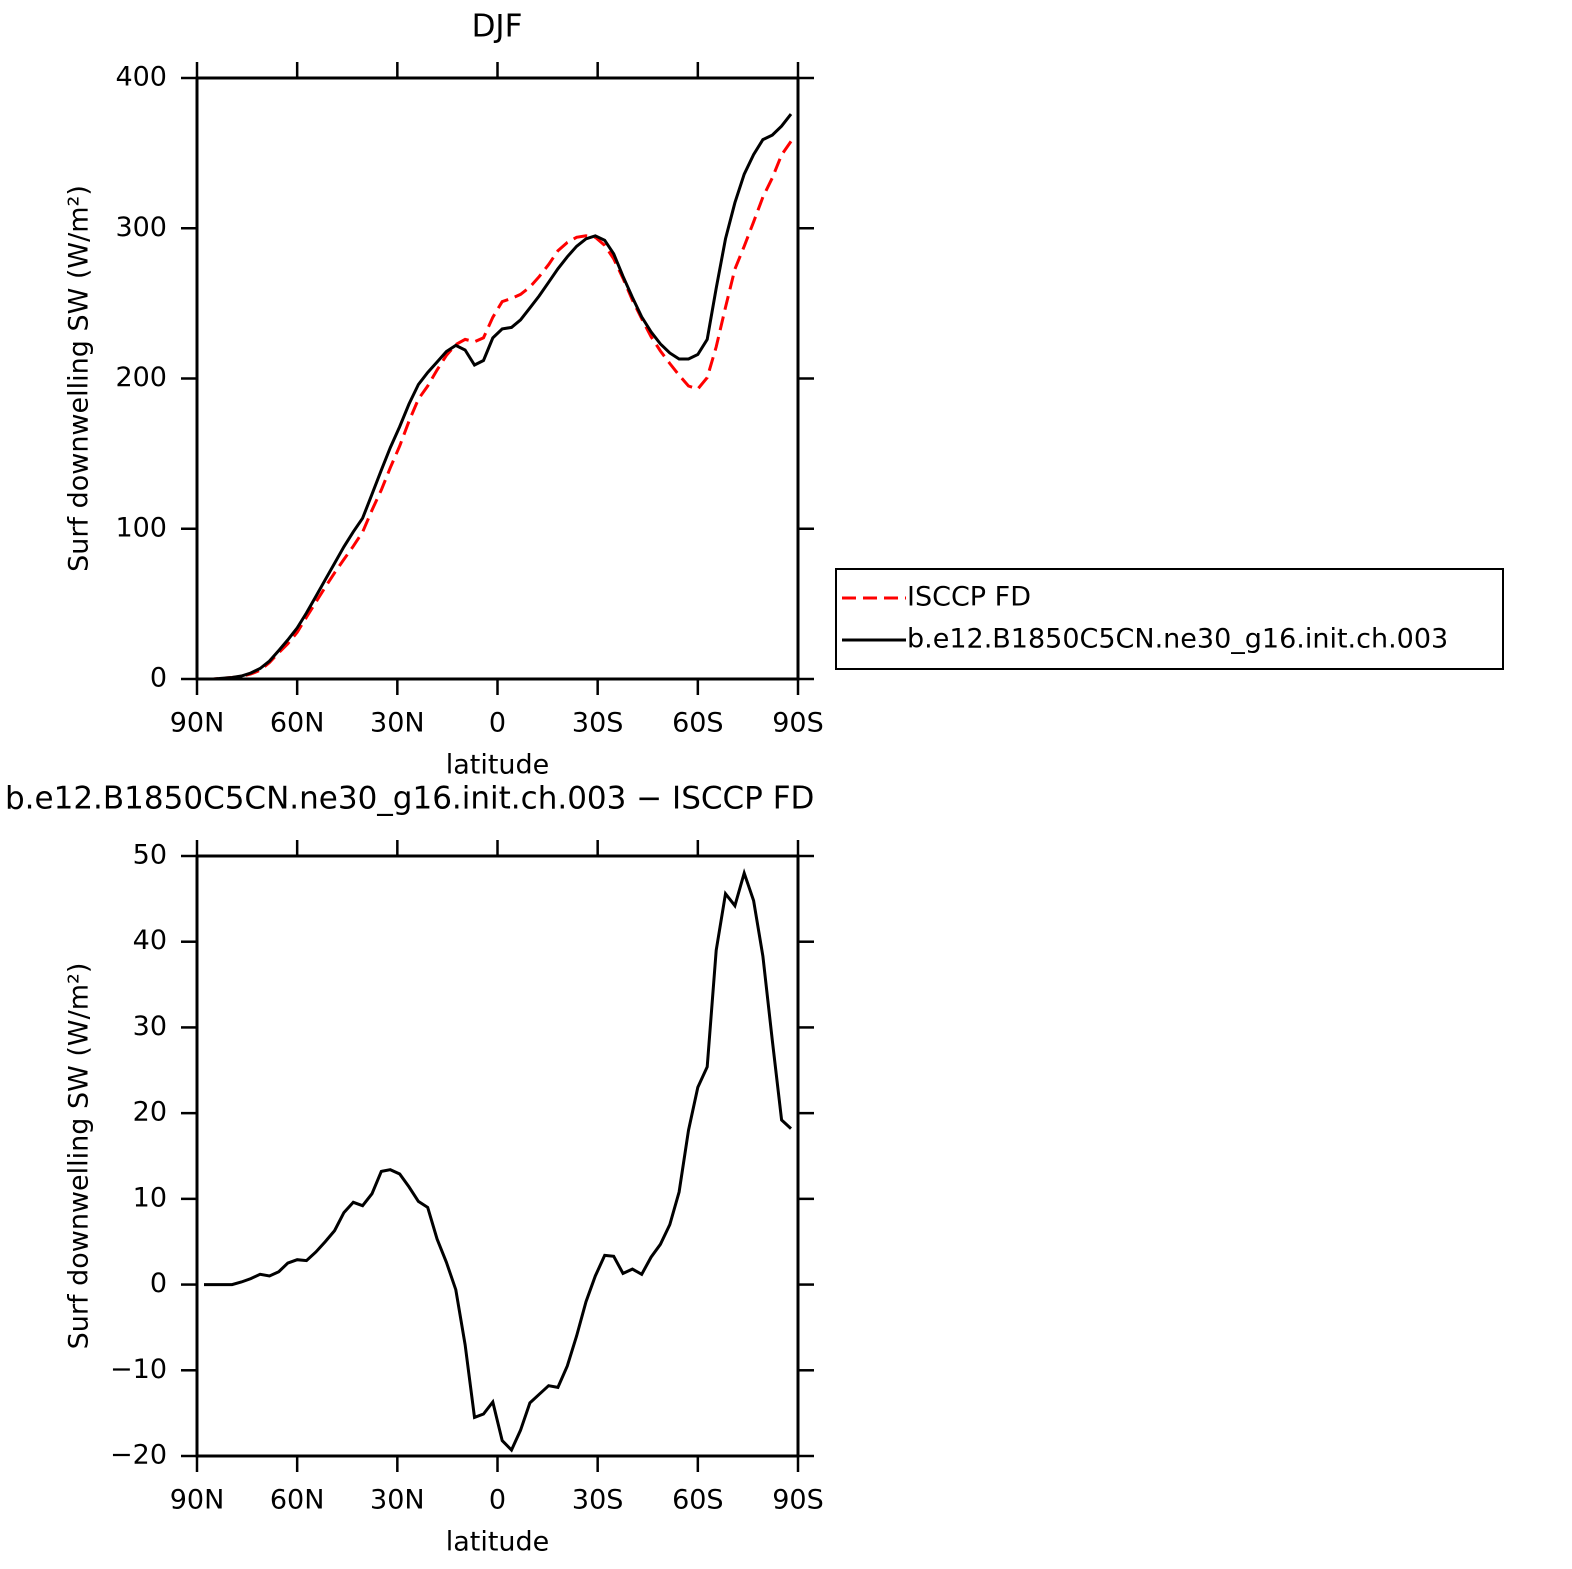  What do you see at coordinates (138, 1369) in the screenshot?
I see `y-tick-label: −10` at bounding box center [138, 1369].